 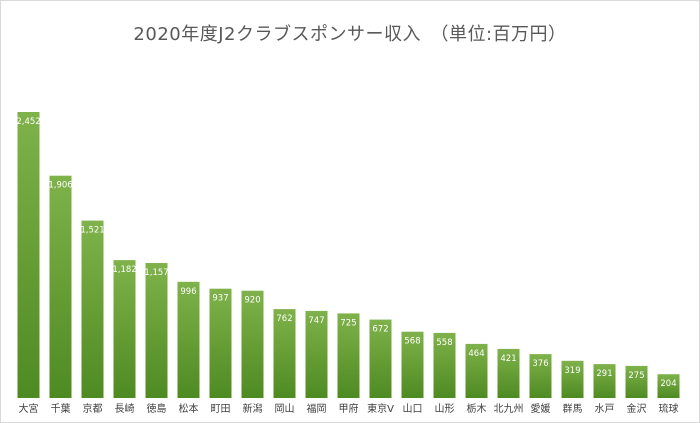 What do you see at coordinates (572, 379) in the screenshot?
I see `bar-群馬` at bounding box center [572, 379].